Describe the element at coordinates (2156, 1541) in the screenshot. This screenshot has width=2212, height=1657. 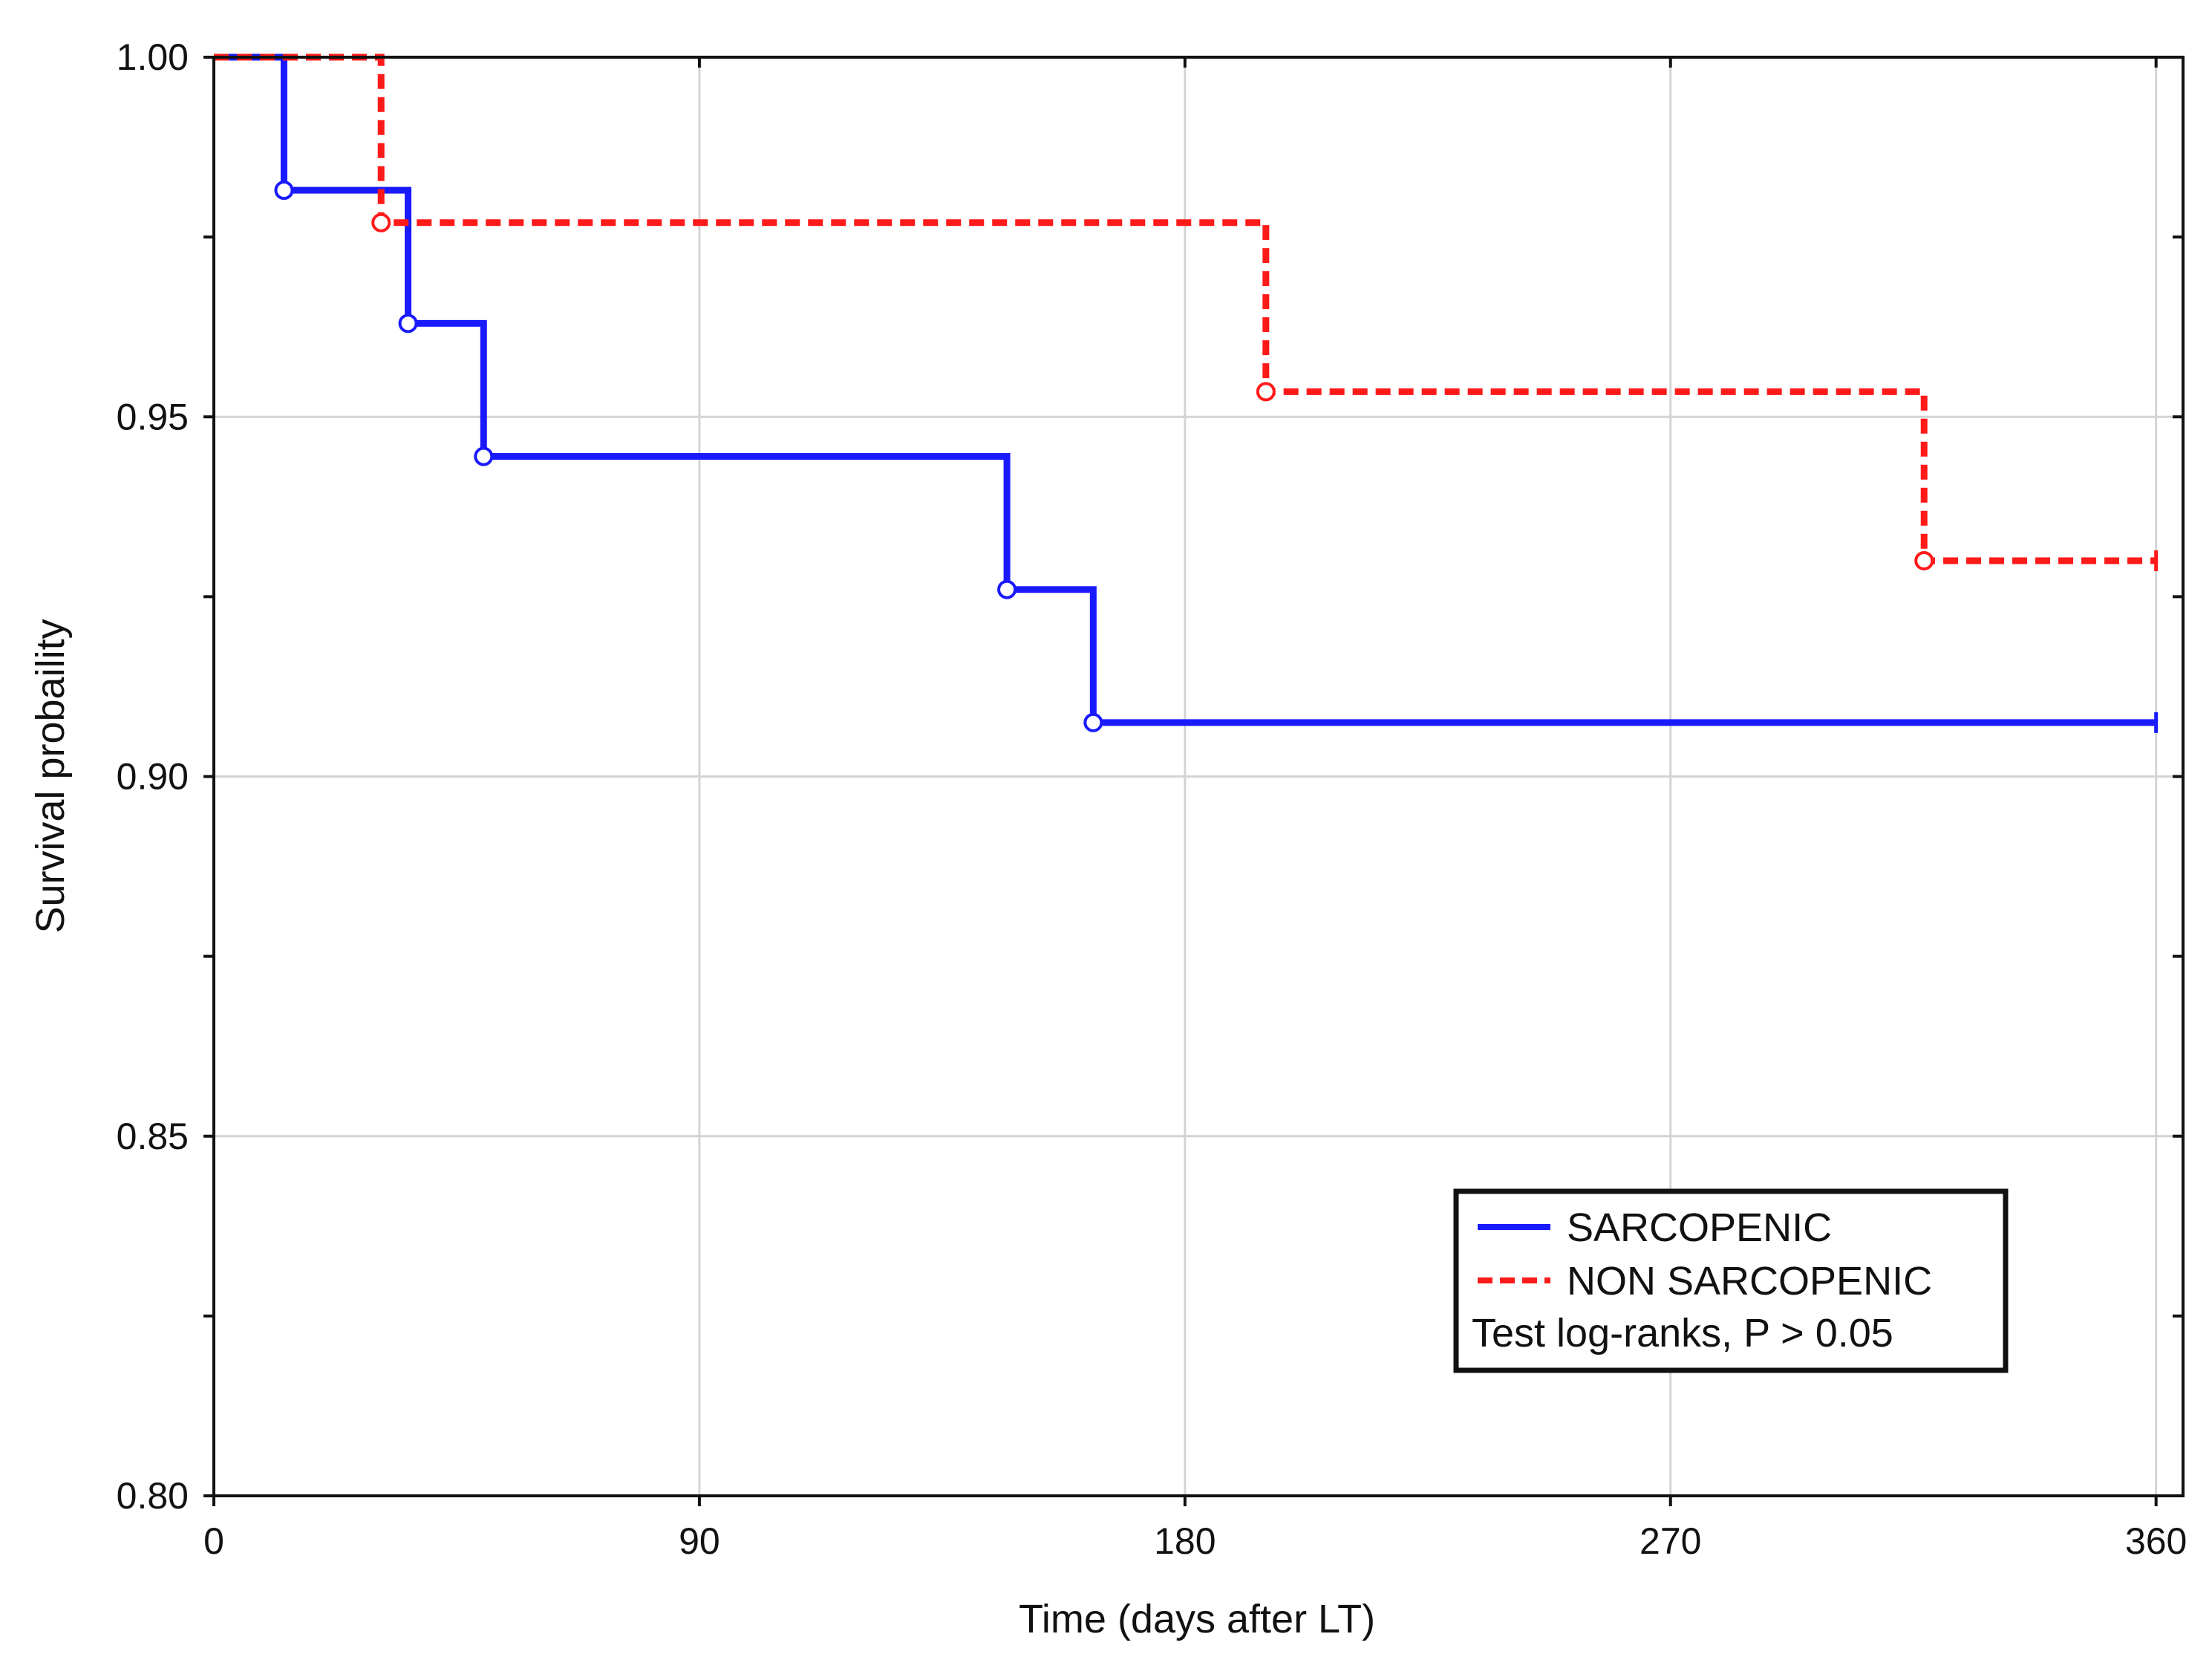
I see `x-tick-label: 360` at that location.